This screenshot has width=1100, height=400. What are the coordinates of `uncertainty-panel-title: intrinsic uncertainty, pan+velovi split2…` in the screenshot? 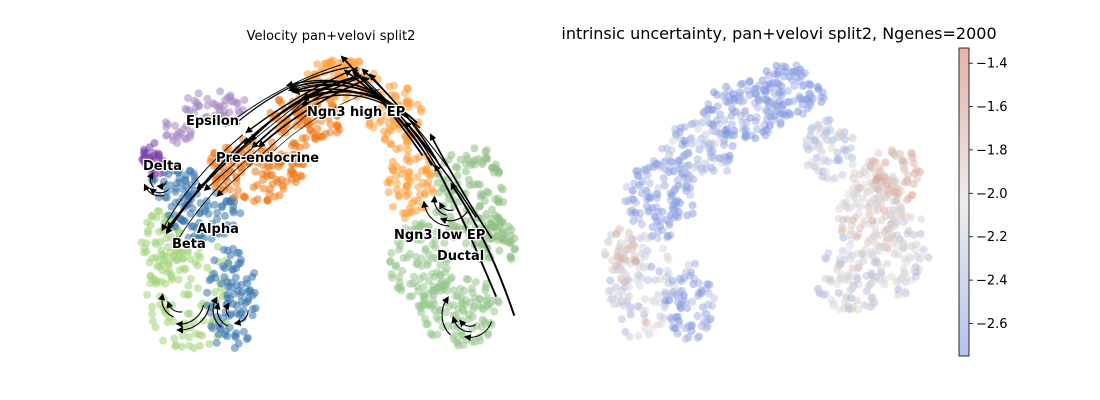 It's located at (778, 33).